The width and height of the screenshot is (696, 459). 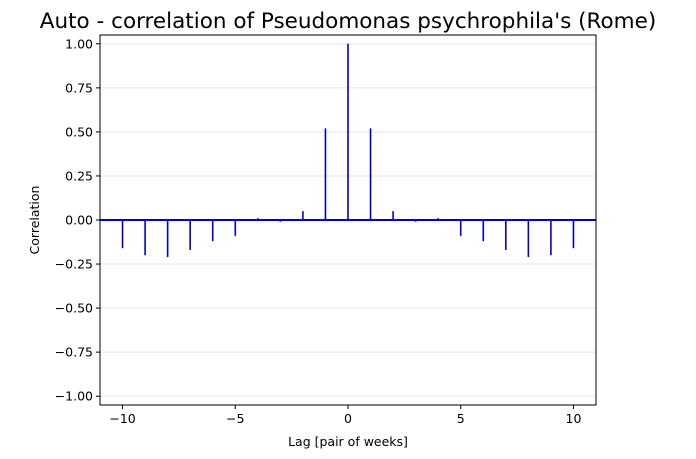 I want to click on y-tick-label: 0.75, so click(x=79, y=87).